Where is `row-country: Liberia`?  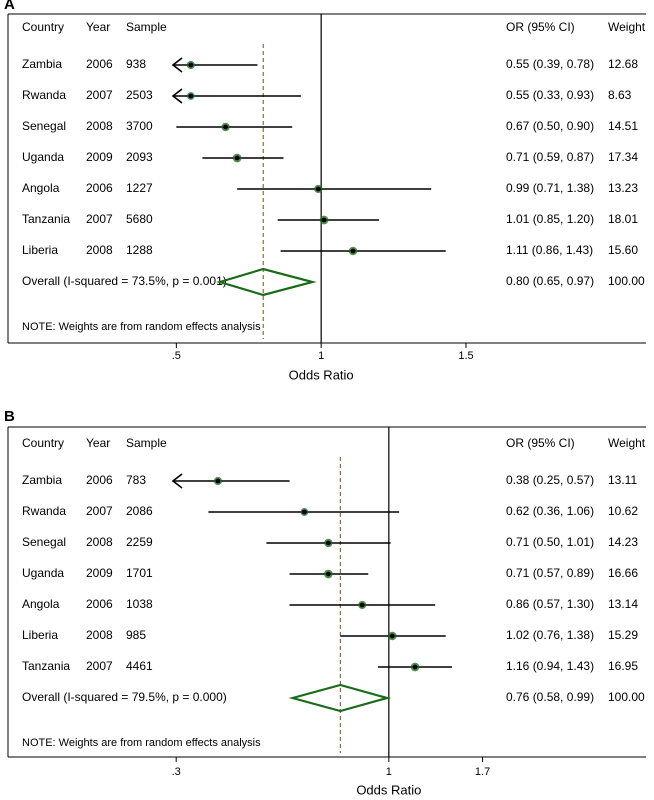
row-country: Liberia is located at coordinates (40, 250).